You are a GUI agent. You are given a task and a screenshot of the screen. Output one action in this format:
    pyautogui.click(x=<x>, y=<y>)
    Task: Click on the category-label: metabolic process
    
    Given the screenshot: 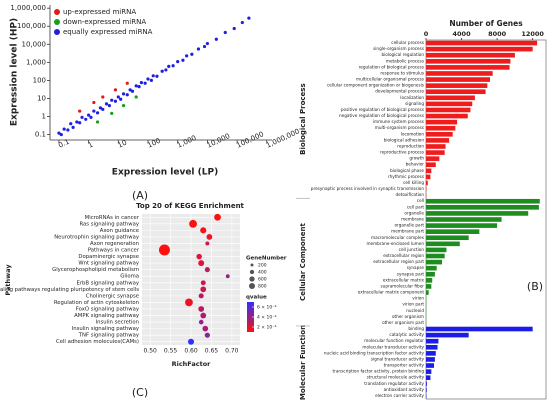 What is the action you would take?
    pyautogui.click(x=405, y=60)
    